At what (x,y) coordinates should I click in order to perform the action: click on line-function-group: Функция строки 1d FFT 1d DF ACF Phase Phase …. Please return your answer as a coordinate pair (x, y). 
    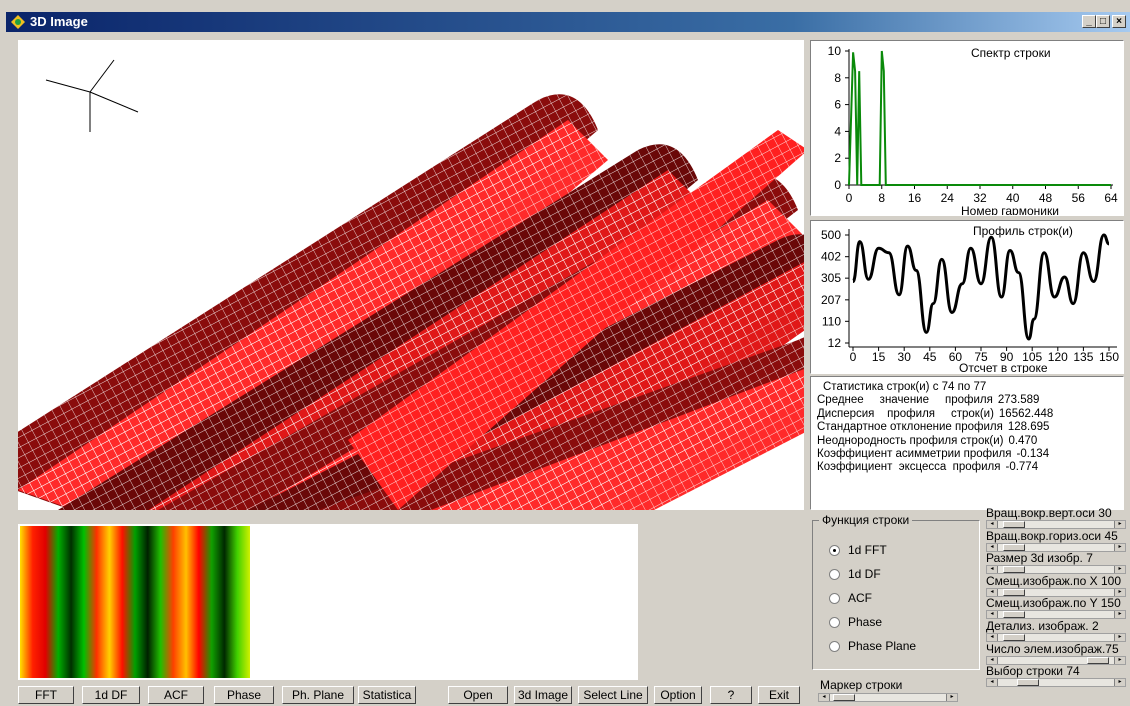
    Looking at the image, I should click on (896, 591).